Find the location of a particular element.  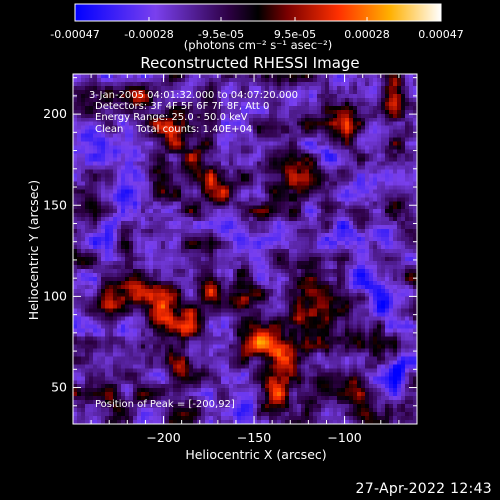

info-energy-range: Energy Range: 25.0 - 50.0 keV is located at coordinates (171, 117).